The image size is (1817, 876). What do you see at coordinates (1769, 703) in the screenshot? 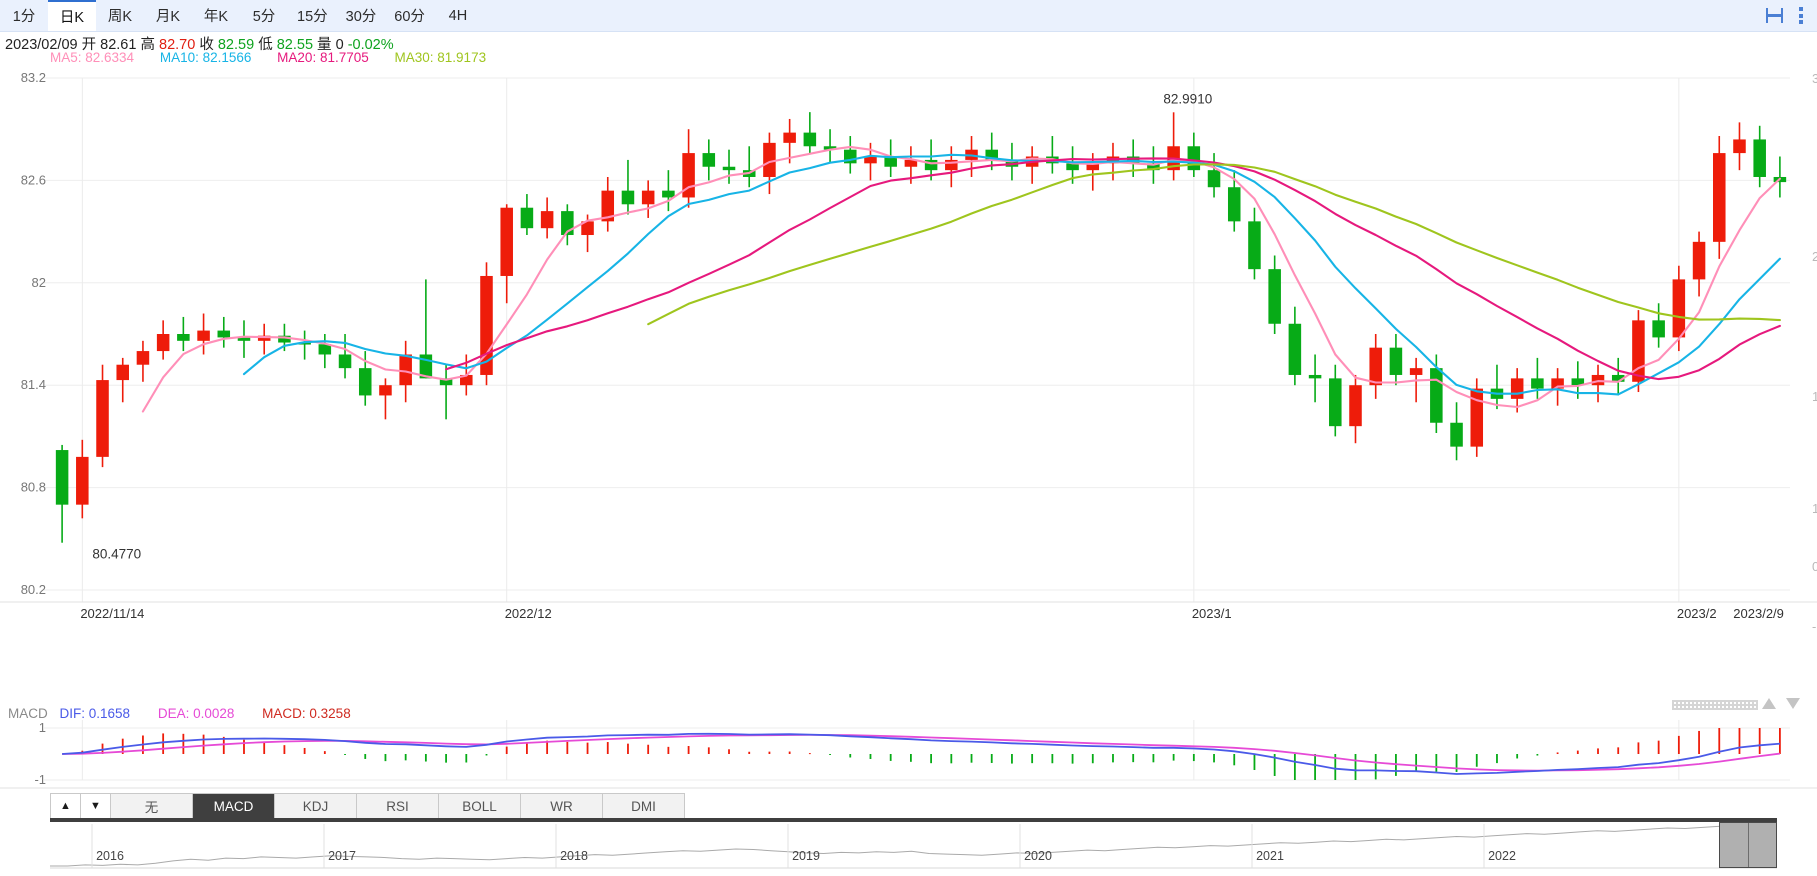
I see `scale-up-triangle-icon` at bounding box center [1769, 703].